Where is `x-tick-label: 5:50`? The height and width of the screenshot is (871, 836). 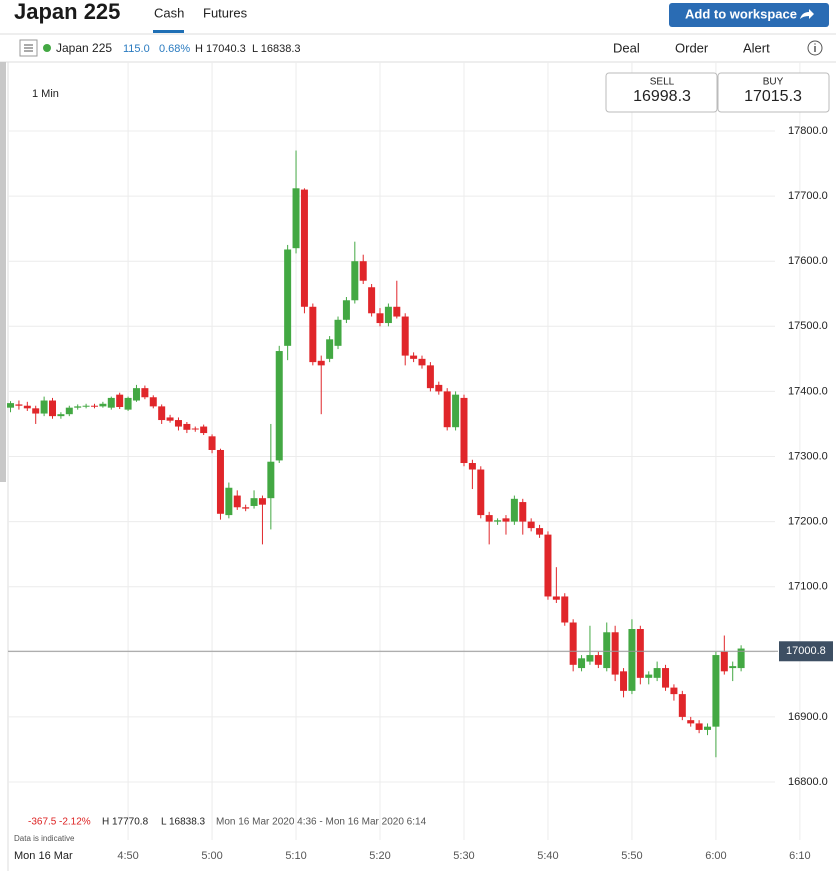
x-tick-label: 5:50 is located at coordinates (631, 856).